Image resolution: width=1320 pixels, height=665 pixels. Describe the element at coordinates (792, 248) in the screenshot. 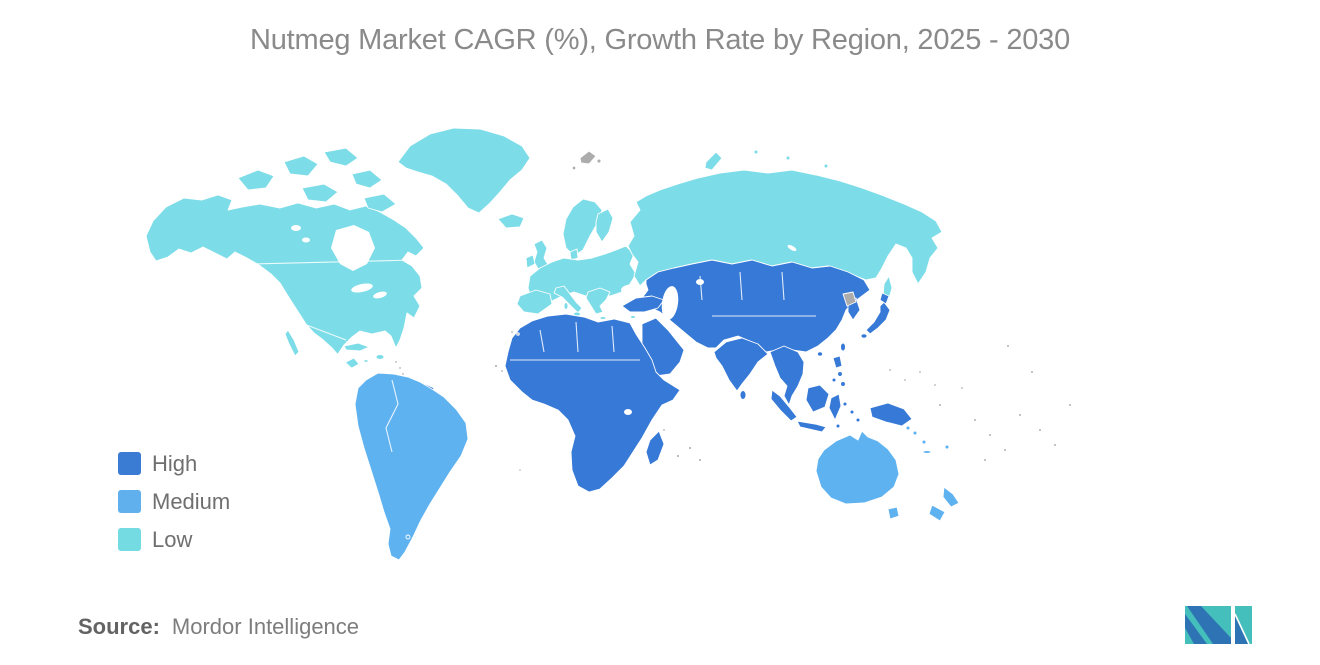

I see `lake-baikal` at that location.